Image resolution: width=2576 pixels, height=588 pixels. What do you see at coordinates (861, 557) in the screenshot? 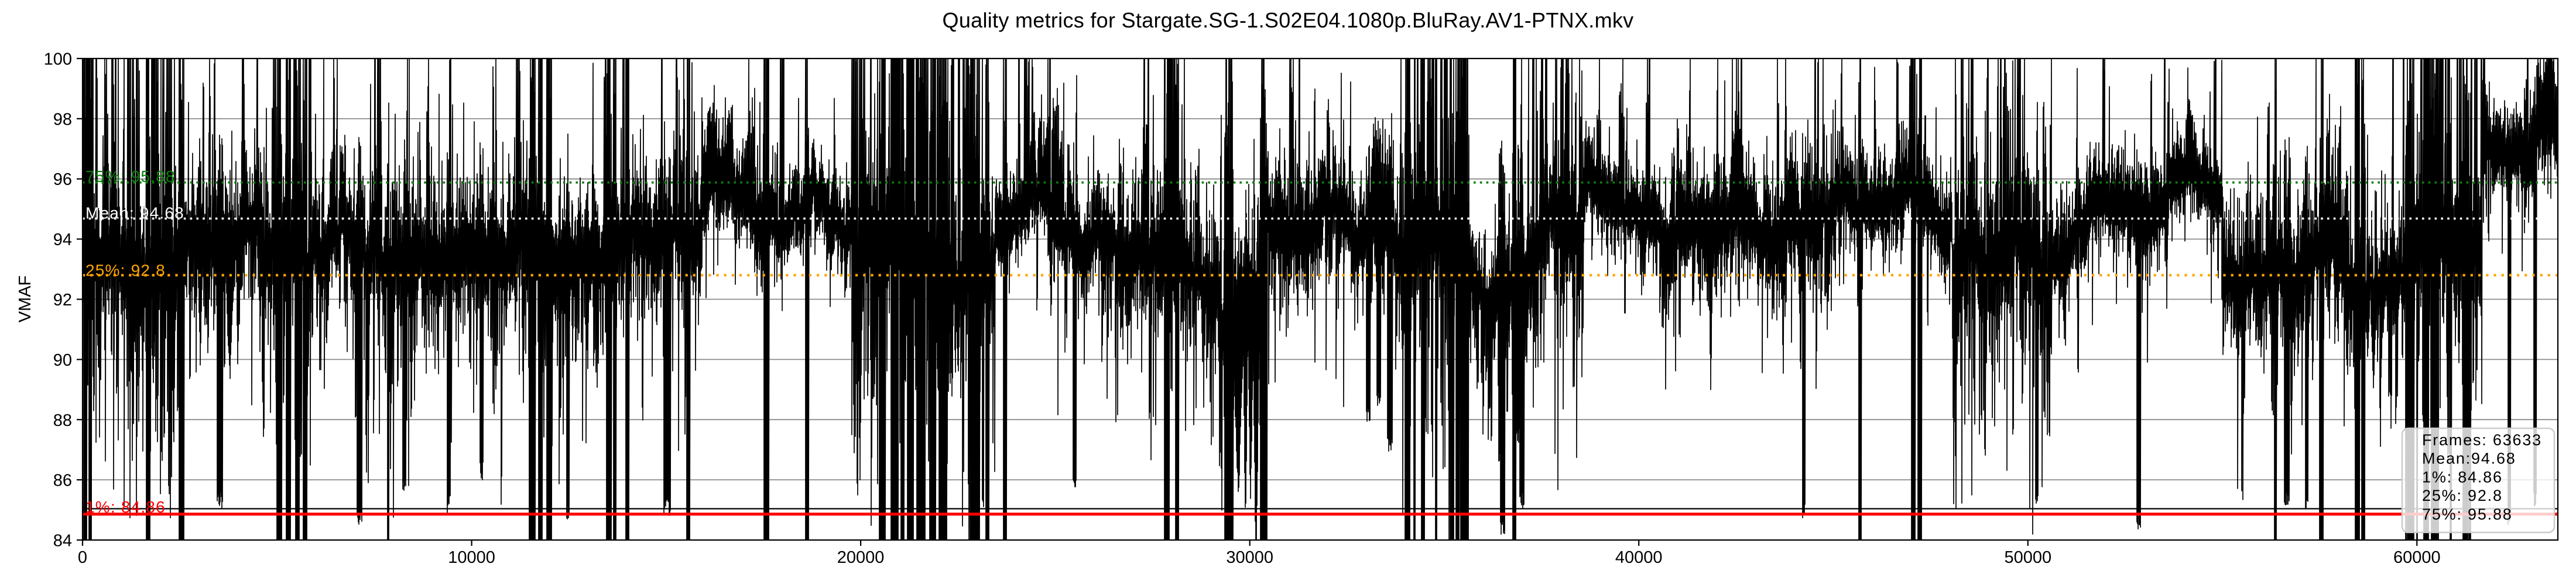
I see `svg-text: 20000` at bounding box center [861, 557].